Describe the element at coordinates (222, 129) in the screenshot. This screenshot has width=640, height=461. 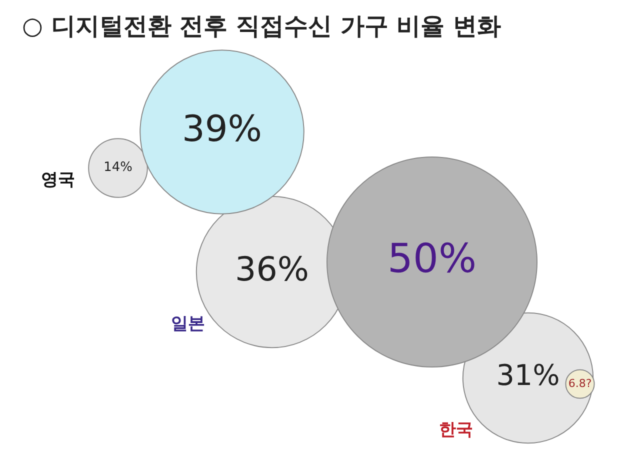
I see `data-label: 39%` at that location.